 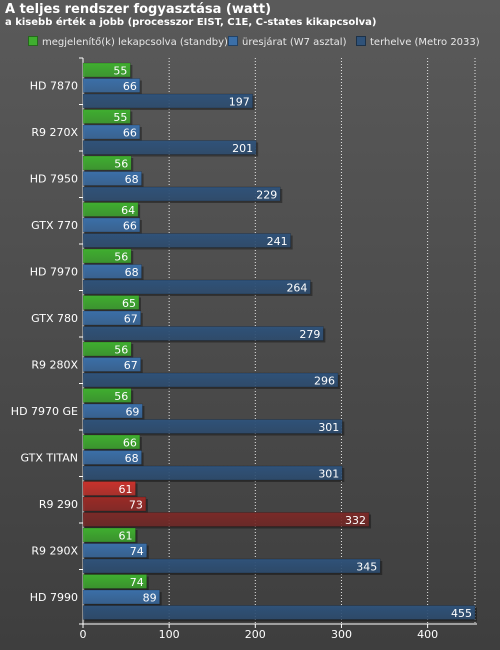 I want to click on value-label: 65, so click(x=129, y=303).